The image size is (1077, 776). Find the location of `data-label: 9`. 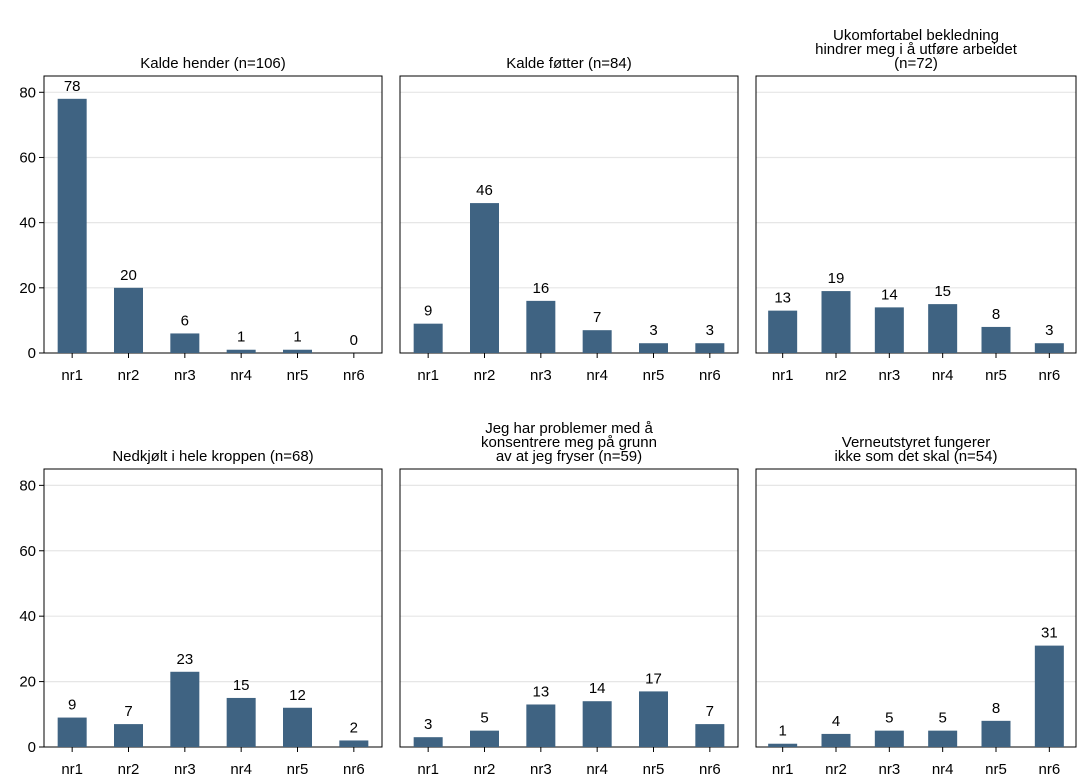

data-label: 9 is located at coordinates (428, 311).